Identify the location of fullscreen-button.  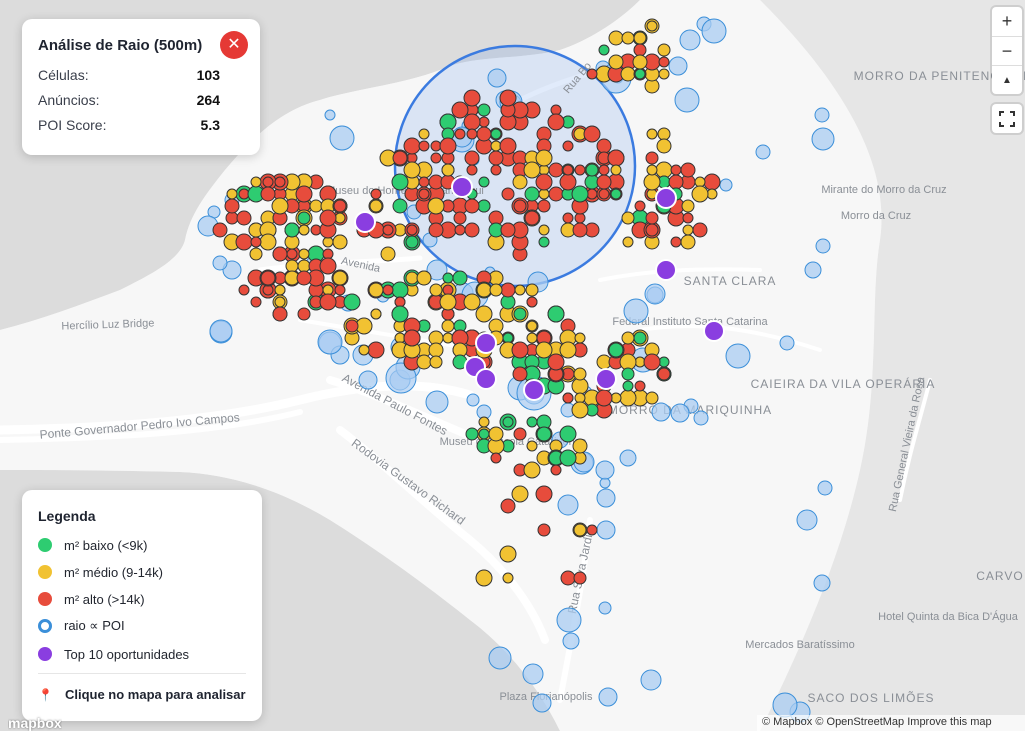
(1007, 118).